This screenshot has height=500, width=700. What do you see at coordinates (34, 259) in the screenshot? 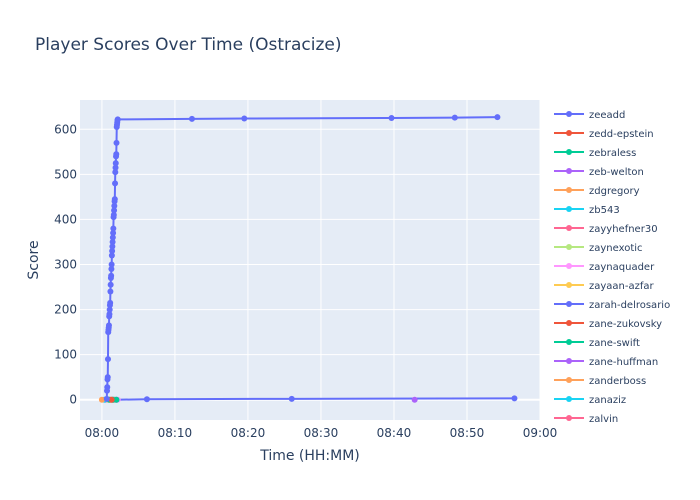
I see `y-axis-title: Score` at bounding box center [34, 259].